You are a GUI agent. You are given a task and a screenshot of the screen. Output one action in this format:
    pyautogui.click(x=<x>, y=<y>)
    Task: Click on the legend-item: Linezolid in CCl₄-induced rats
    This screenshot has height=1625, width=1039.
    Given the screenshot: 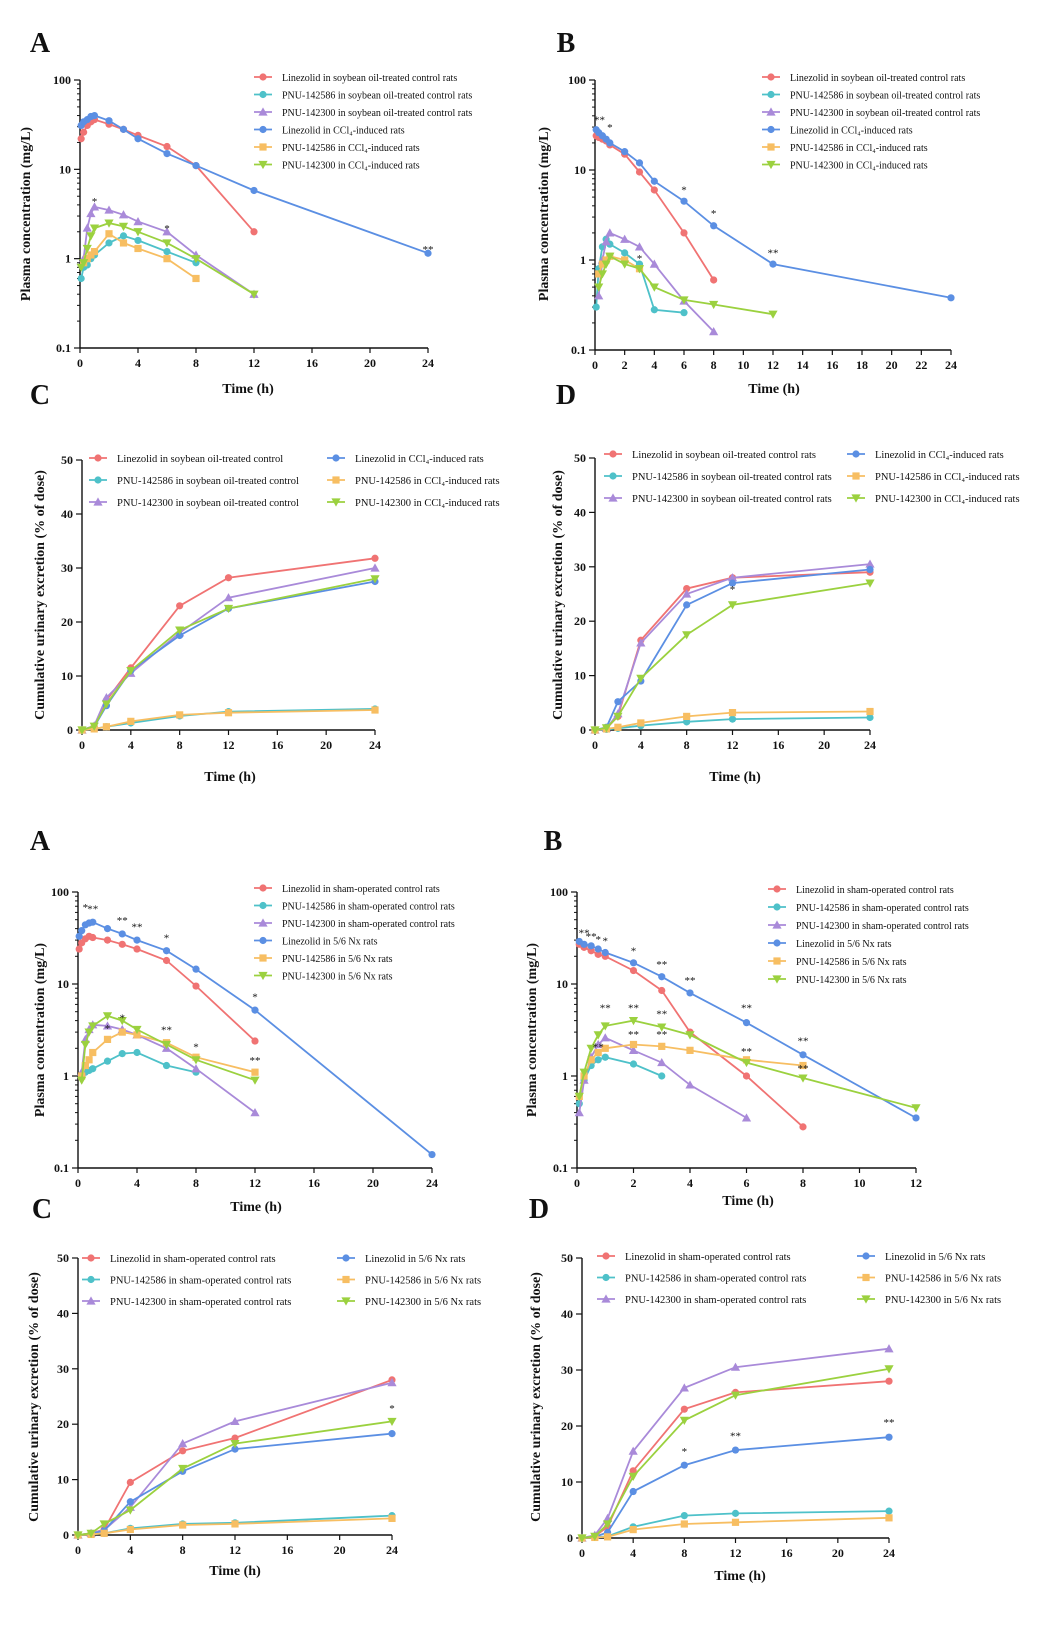 What is the action you would take?
    pyautogui.click(x=405, y=459)
    